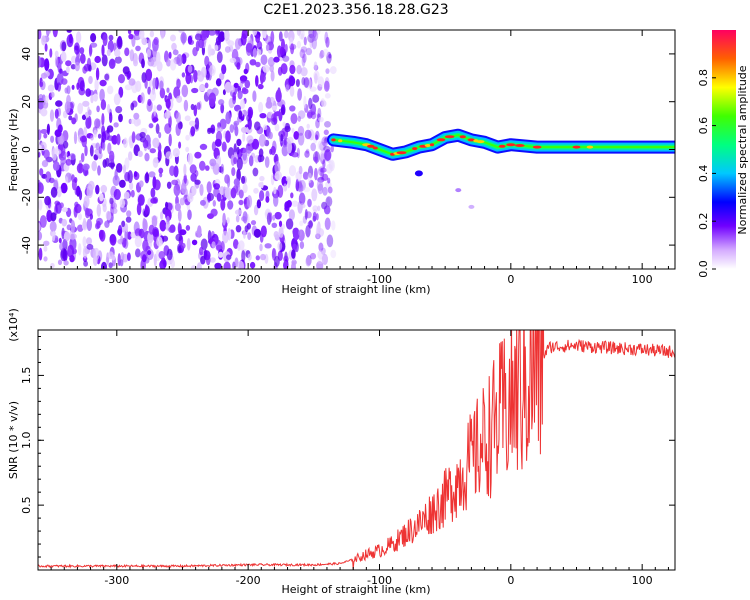  I want to click on snr-xlabel: Height of straight line (km), so click(355, 589).